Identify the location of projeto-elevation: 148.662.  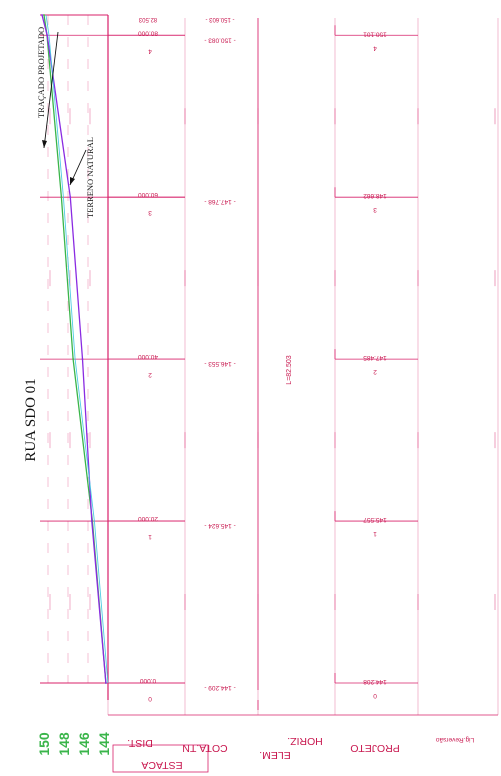
(375, 195).